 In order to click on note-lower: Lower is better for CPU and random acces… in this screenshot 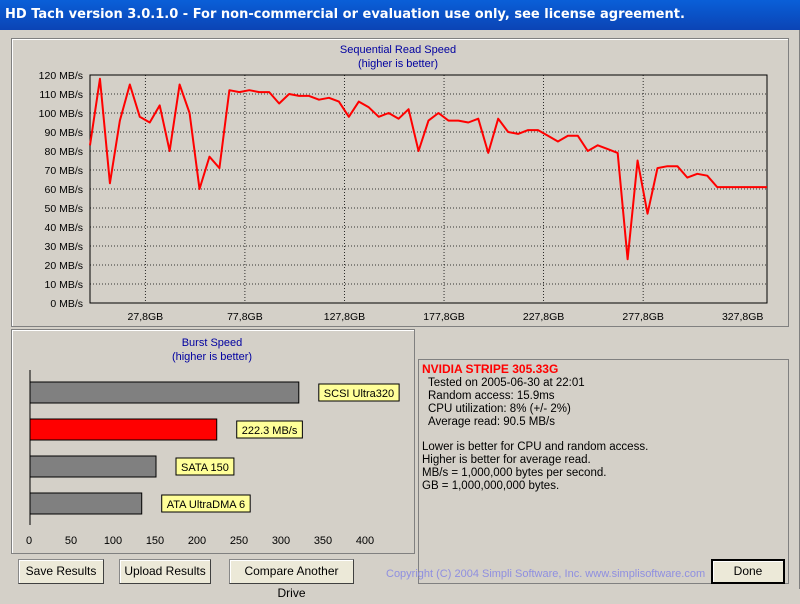, I will do `click(535, 447)`.